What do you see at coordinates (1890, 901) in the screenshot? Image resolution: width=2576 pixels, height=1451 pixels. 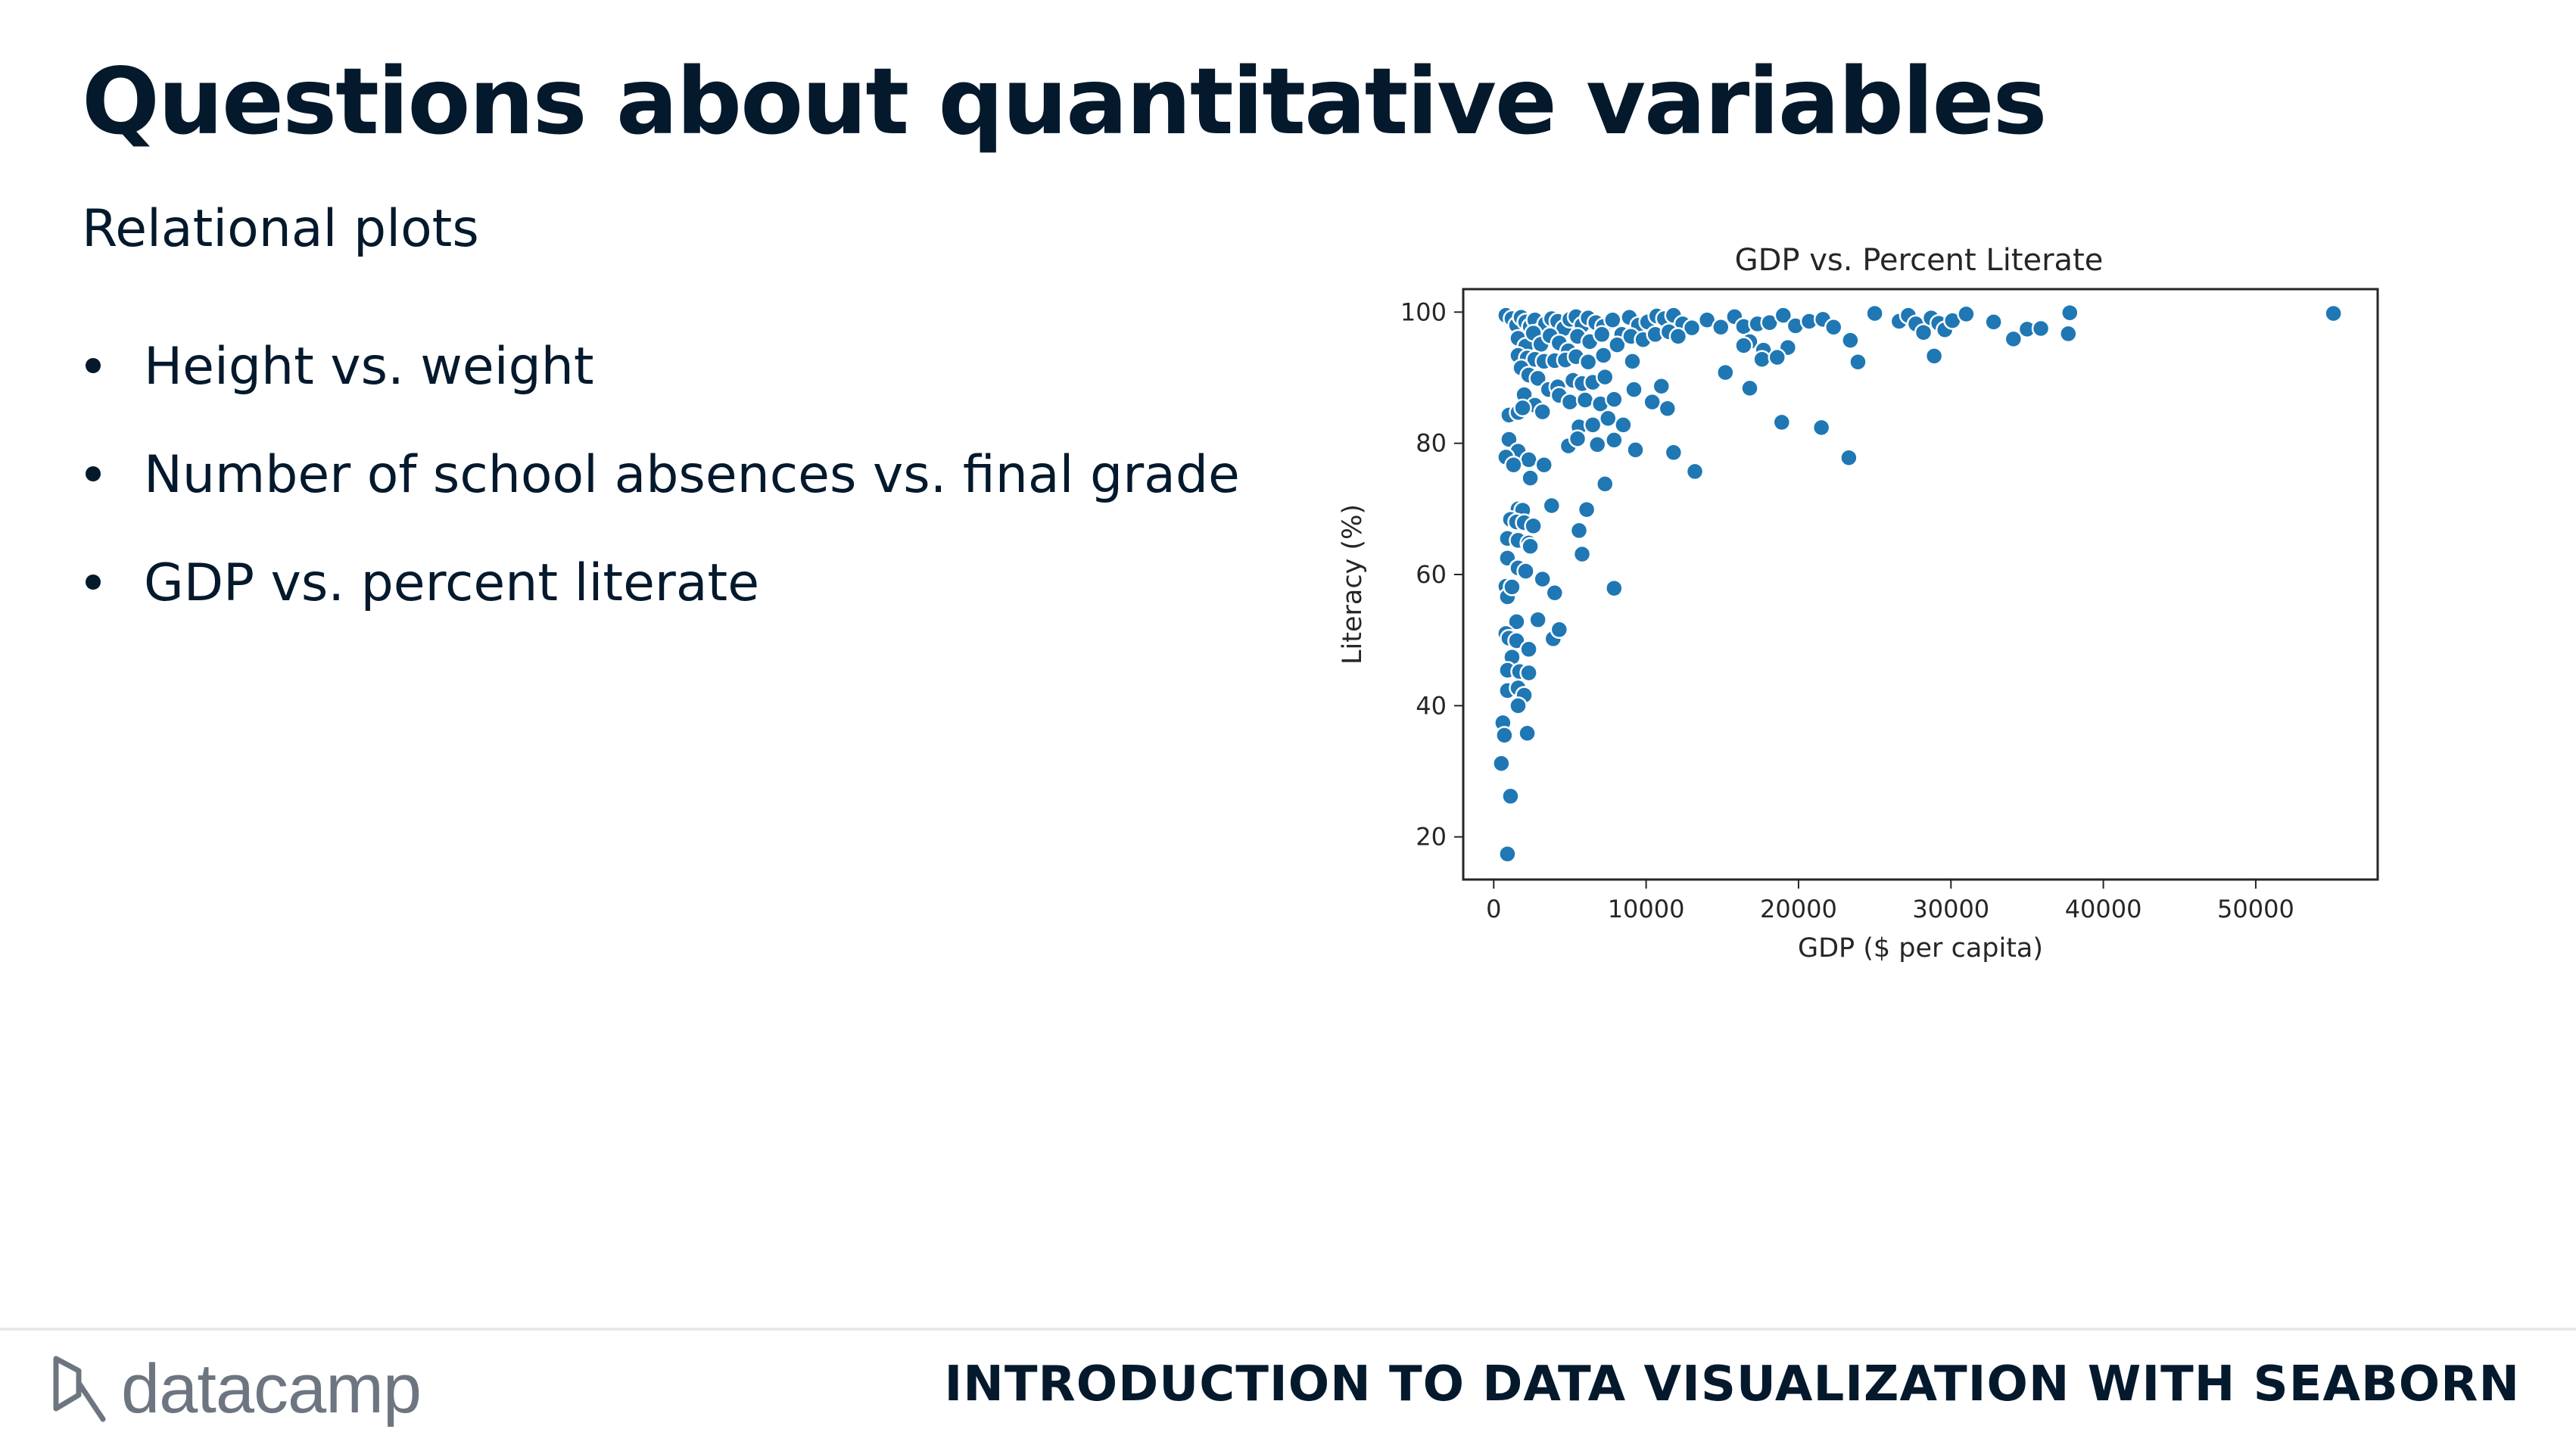 I see `x-axis: 0 10000 20000 30000 40000 50000` at bounding box center [1890, 901].